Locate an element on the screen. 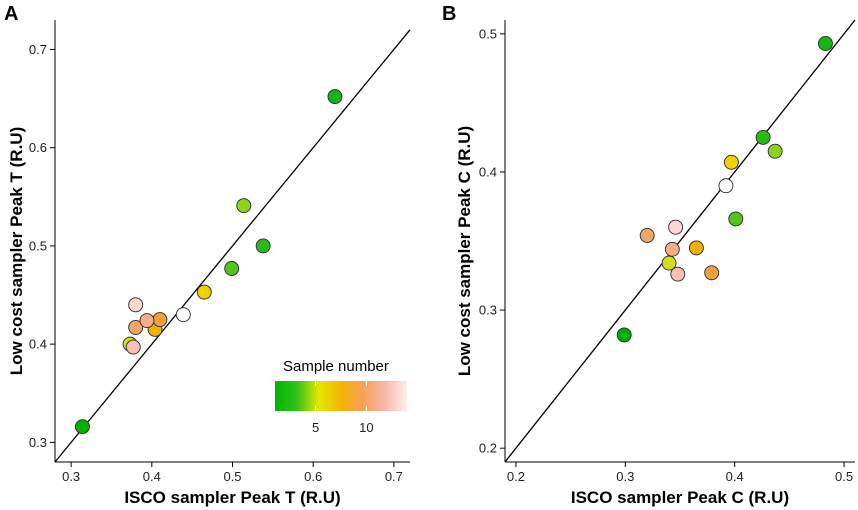  panel-a-y-ticks: 0.3 0.4 0.5 0.6 0.7 is located at coordinates (42, 246).